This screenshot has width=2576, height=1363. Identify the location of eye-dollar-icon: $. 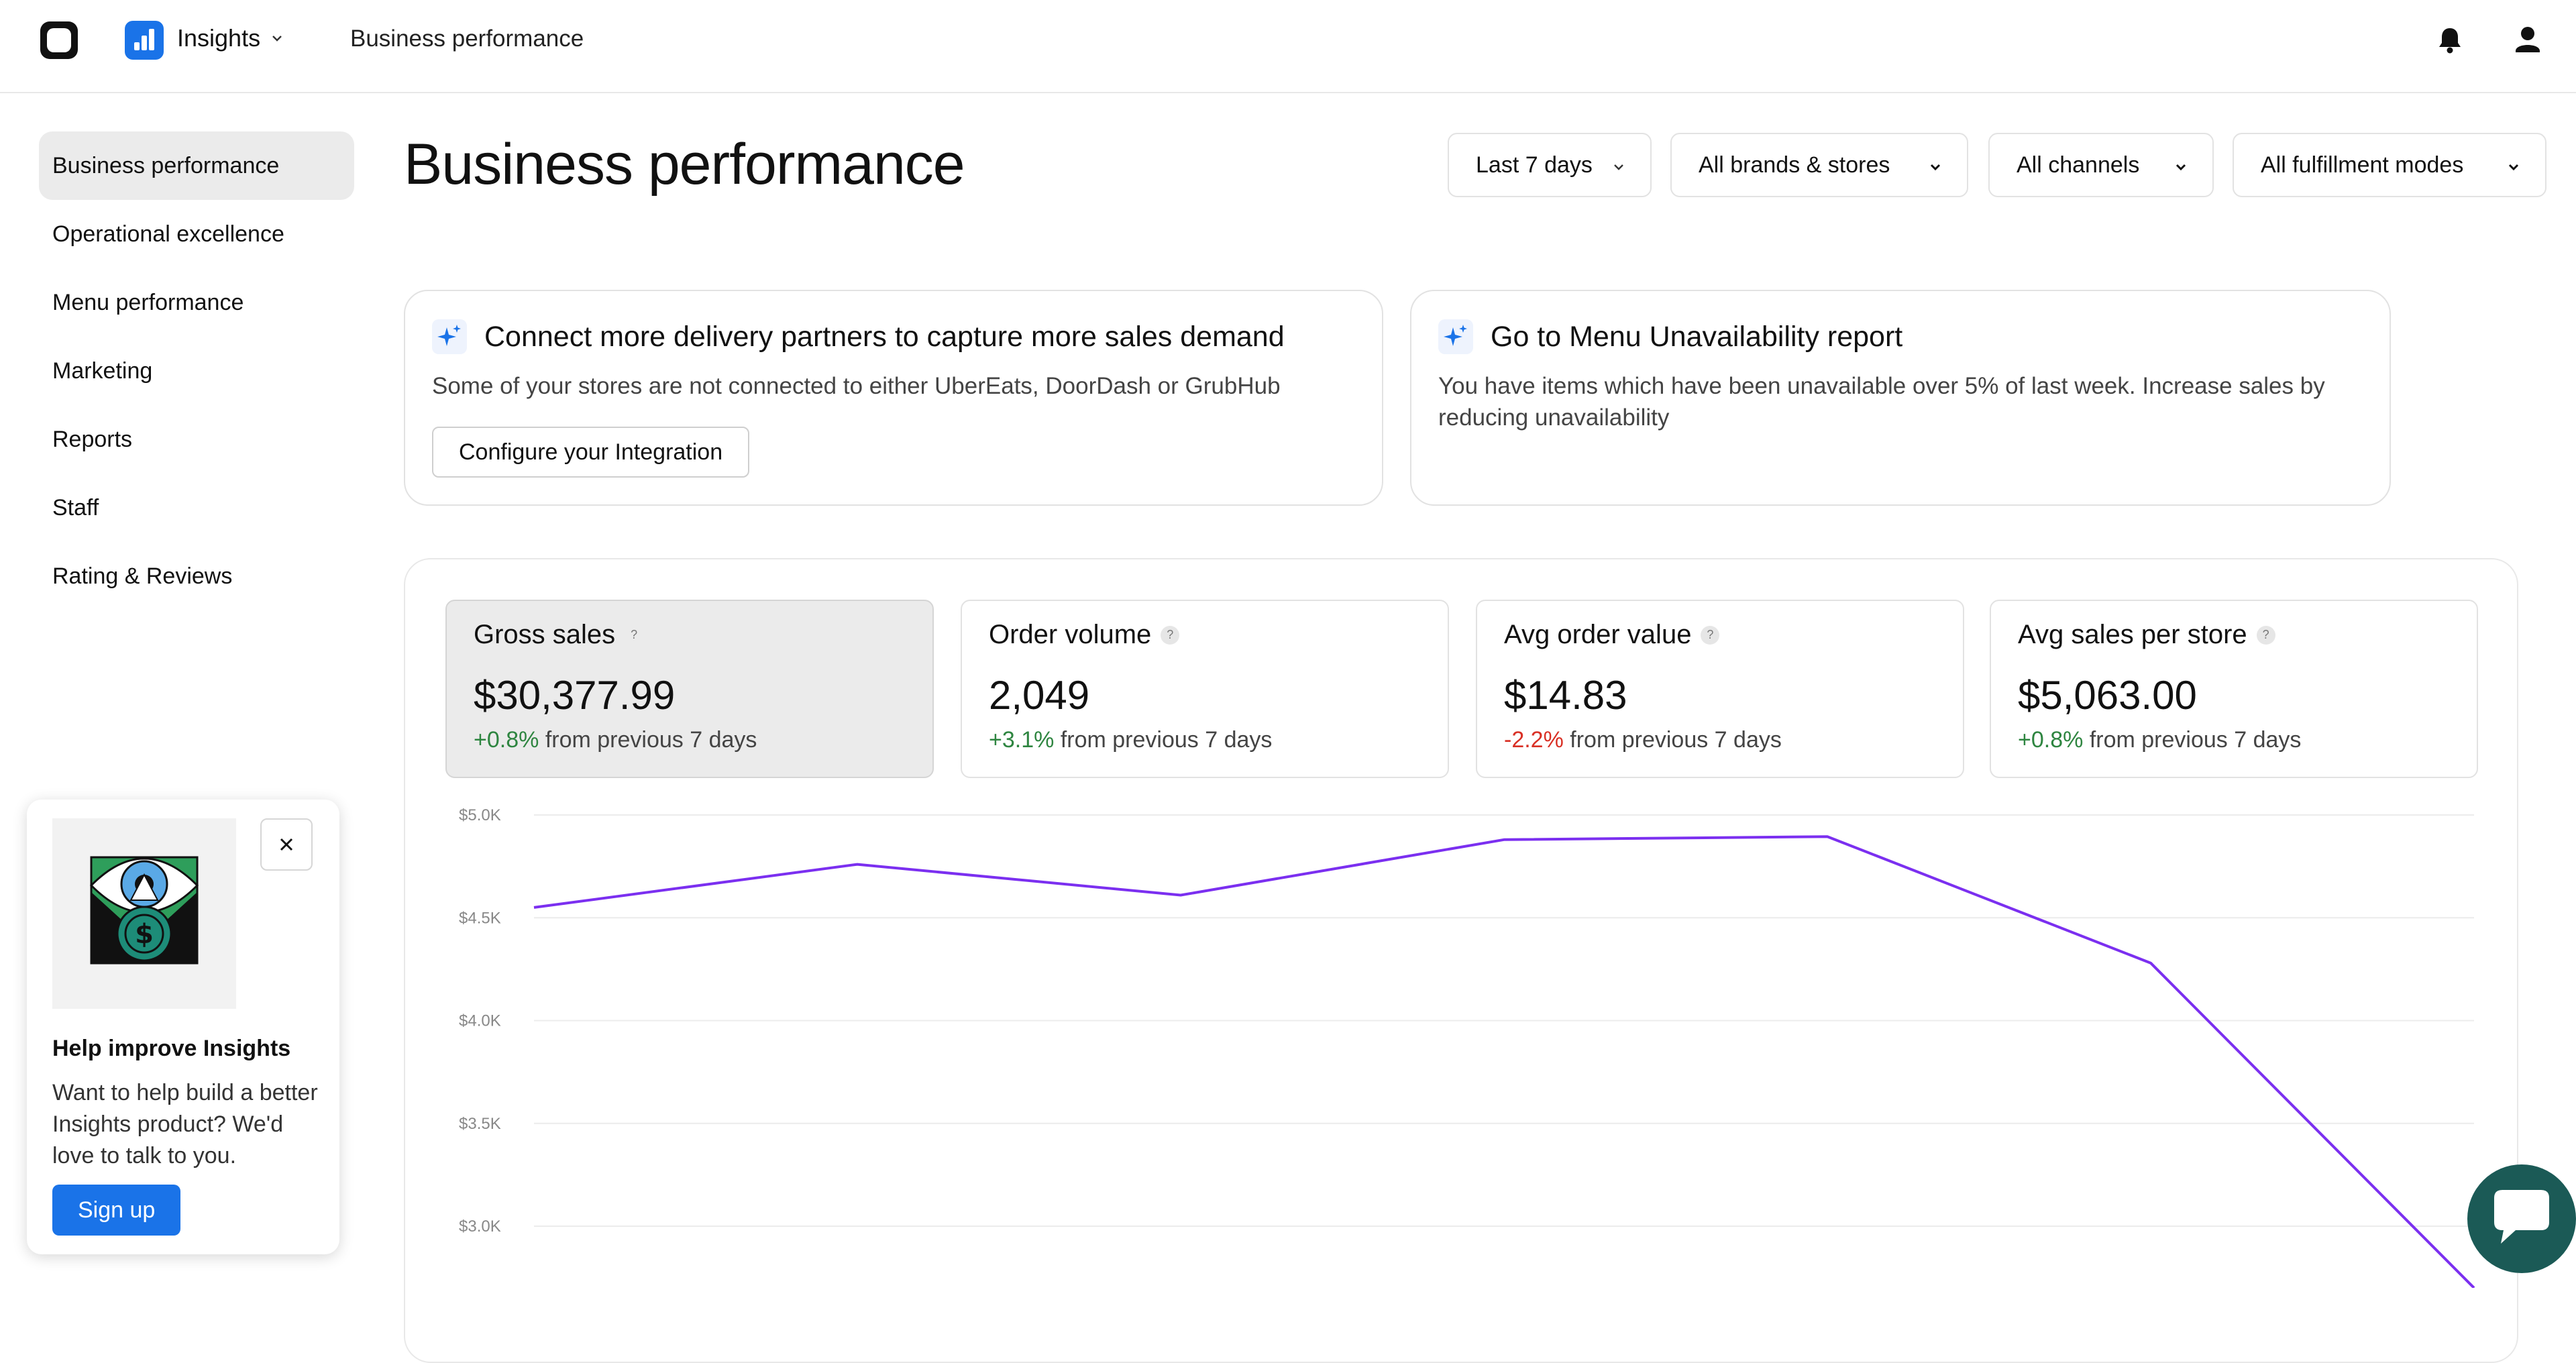
(144, 911).